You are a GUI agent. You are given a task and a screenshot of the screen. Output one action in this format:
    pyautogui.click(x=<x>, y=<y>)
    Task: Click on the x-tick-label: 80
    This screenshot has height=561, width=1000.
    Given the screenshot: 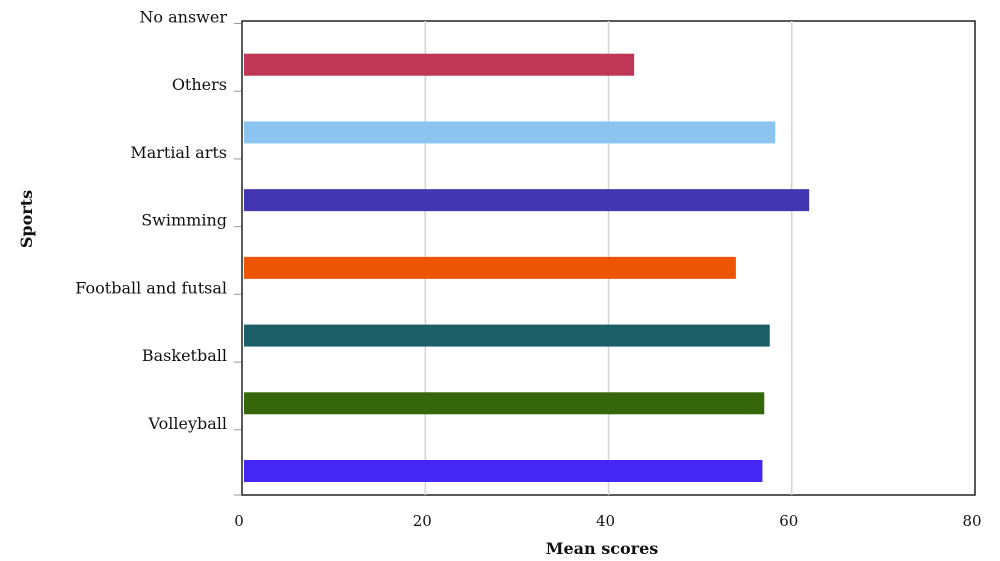 What is the action you would take?
    pyautogui.click(x=971, y=521)
    